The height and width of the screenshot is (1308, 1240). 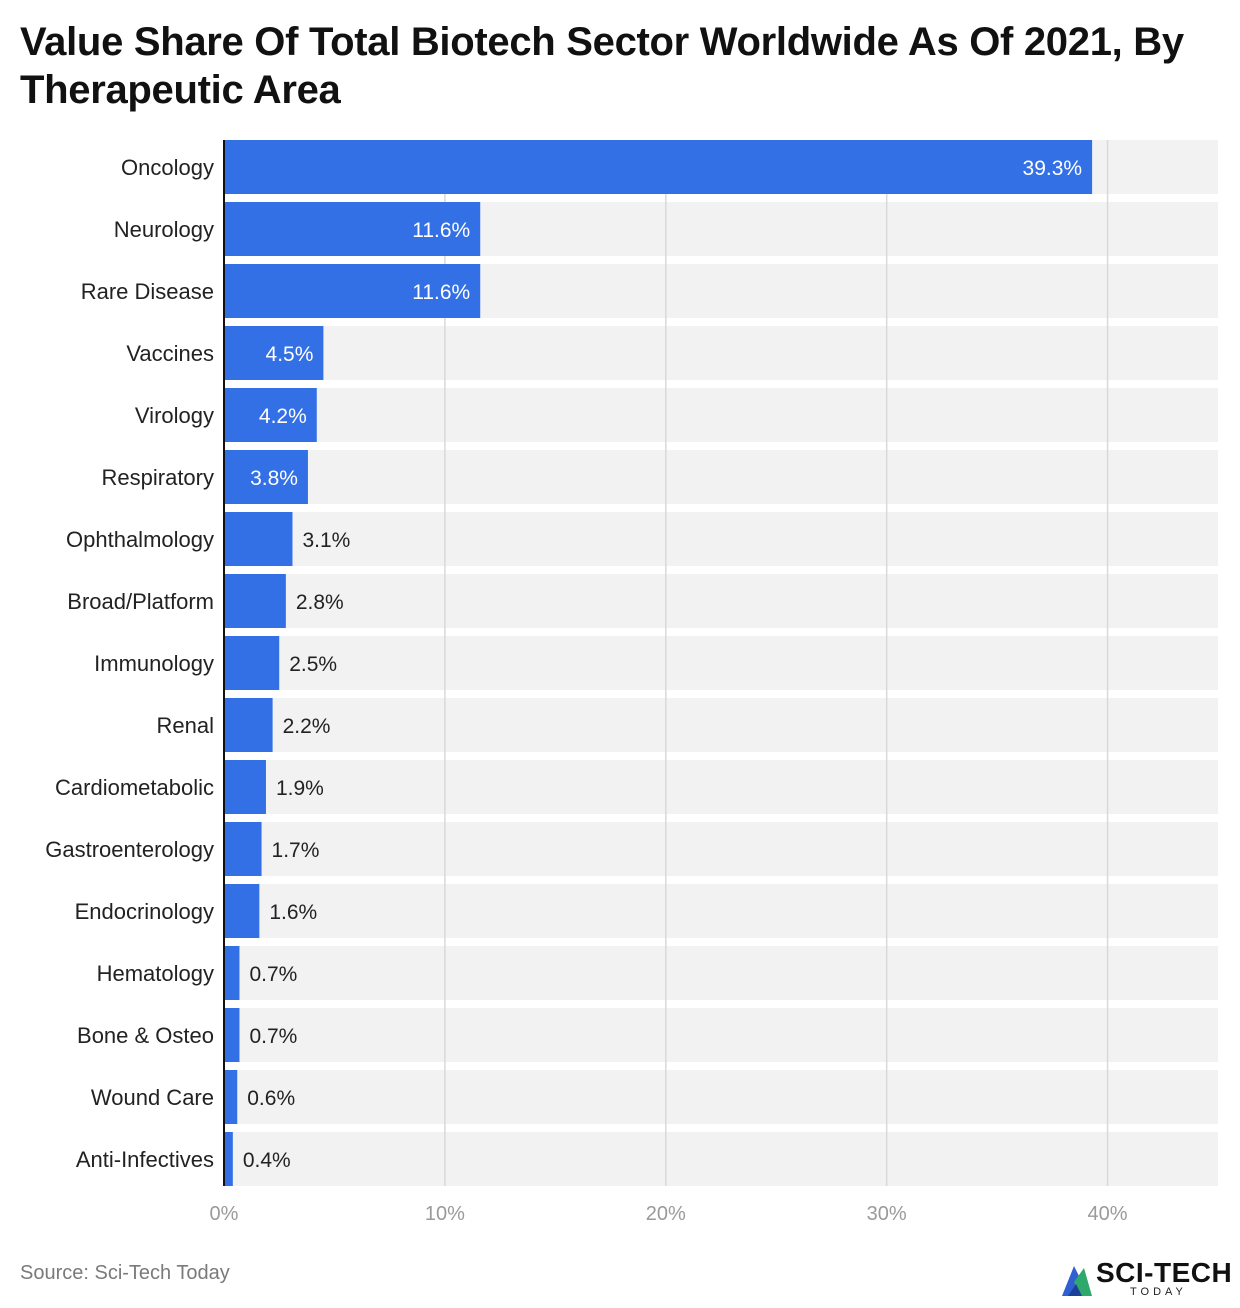 I want to click on category-label: Hematology, so click(x=155, y=973).